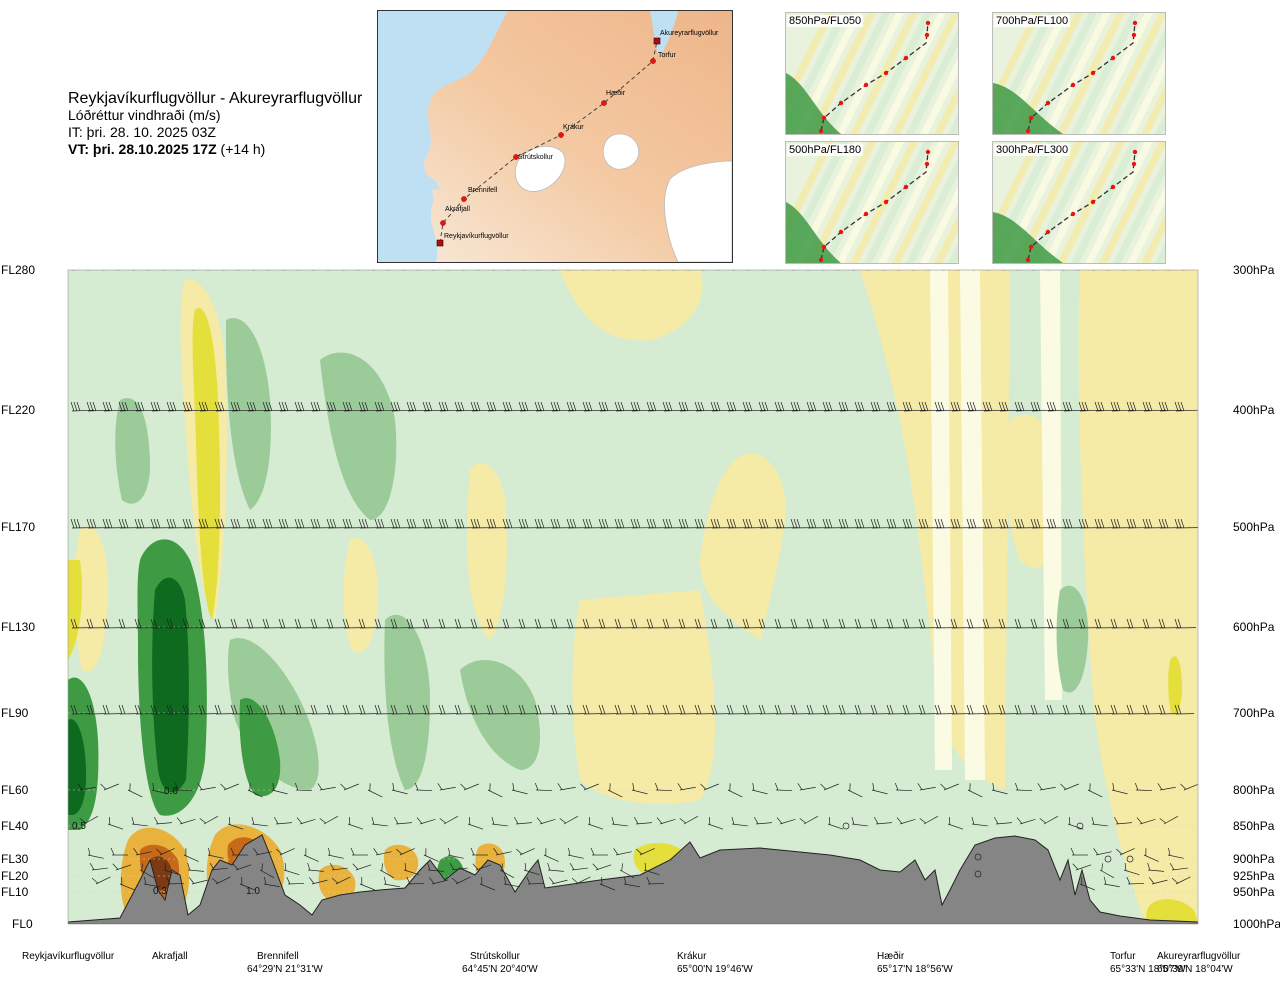 This screenshot has height=981, width=1280. I want to click on calm-wind-circle, so click(846, 826).